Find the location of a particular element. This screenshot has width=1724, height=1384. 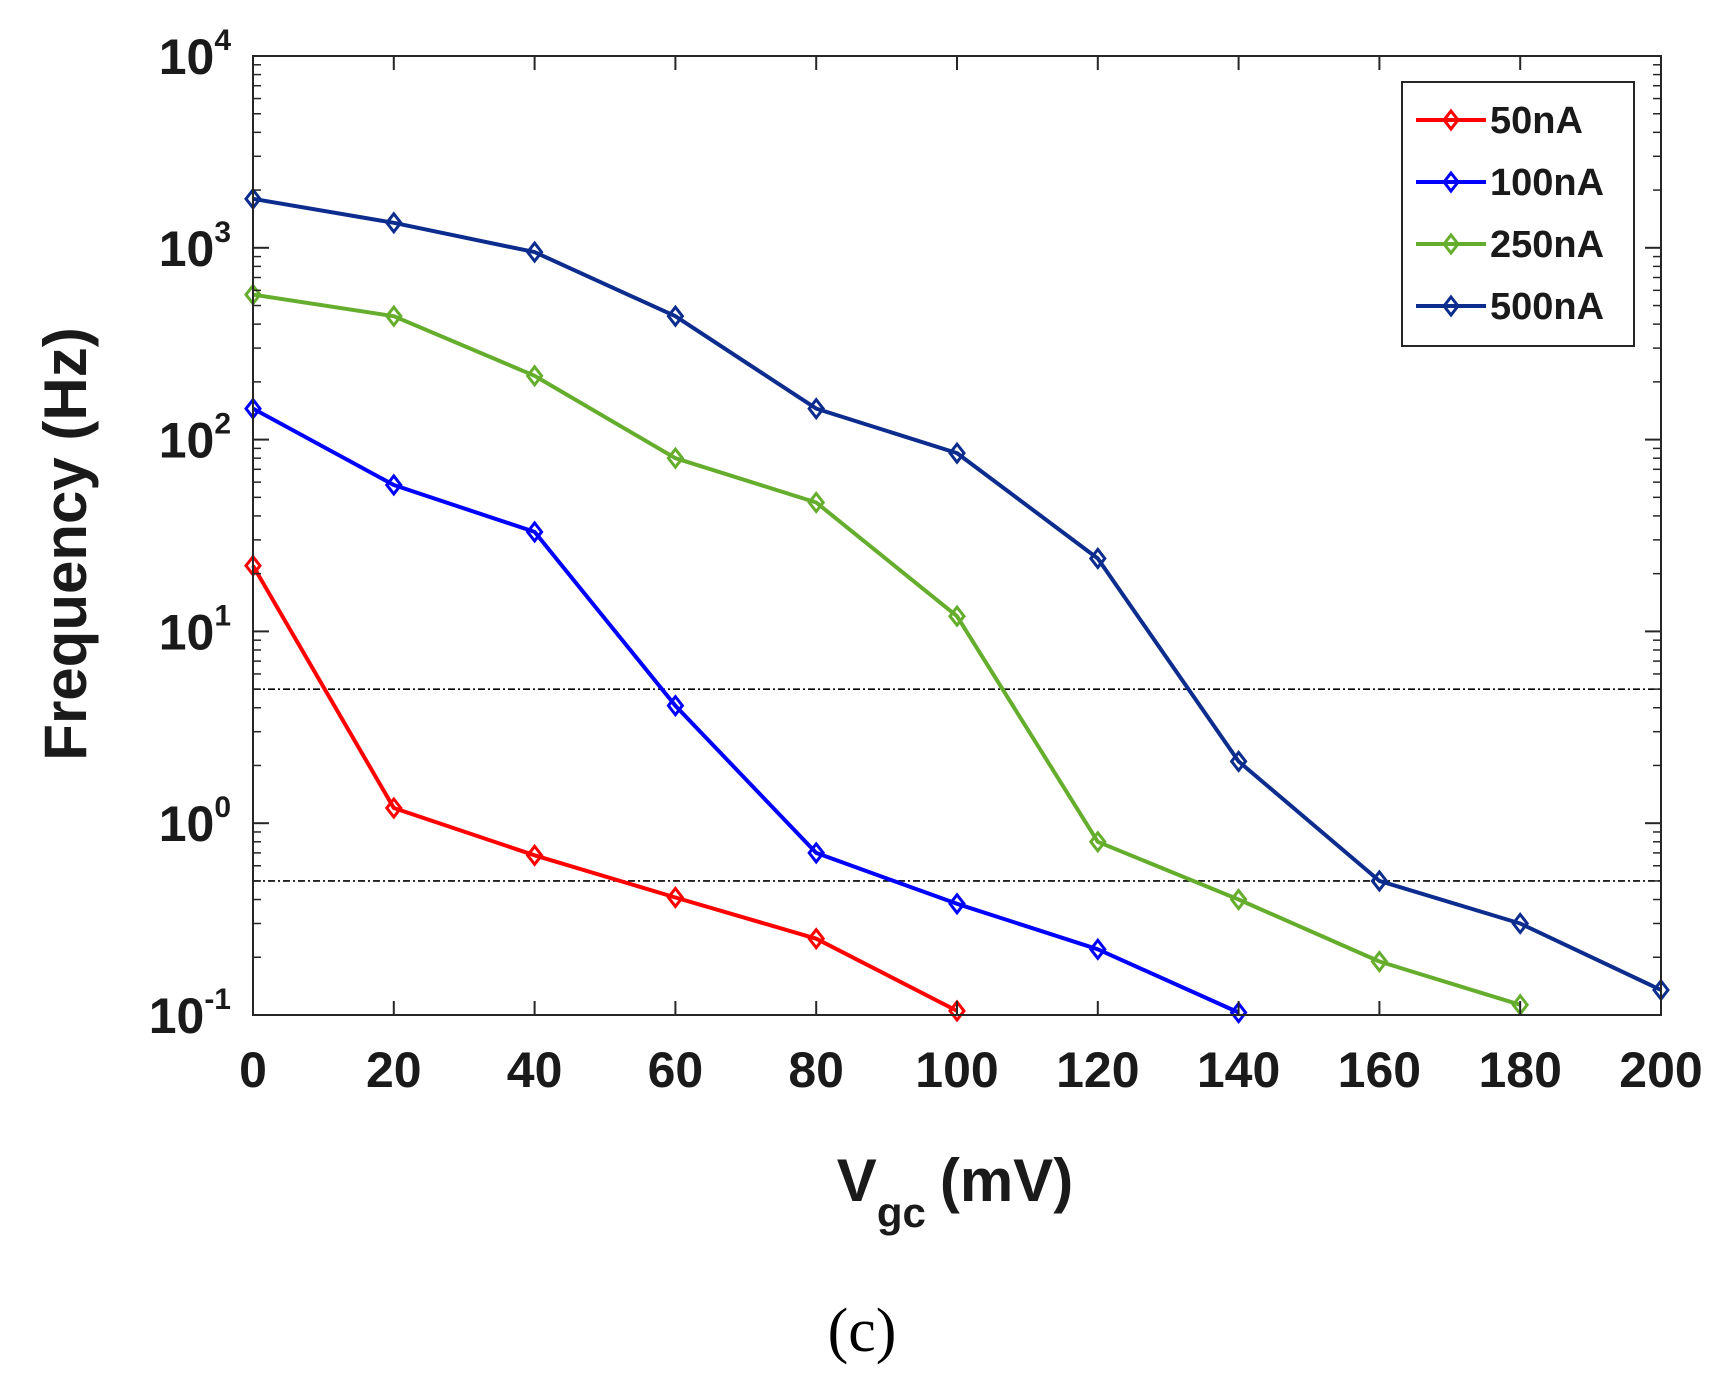

legend-item-100nA: 100nA is located at coordinates (1510, 183).